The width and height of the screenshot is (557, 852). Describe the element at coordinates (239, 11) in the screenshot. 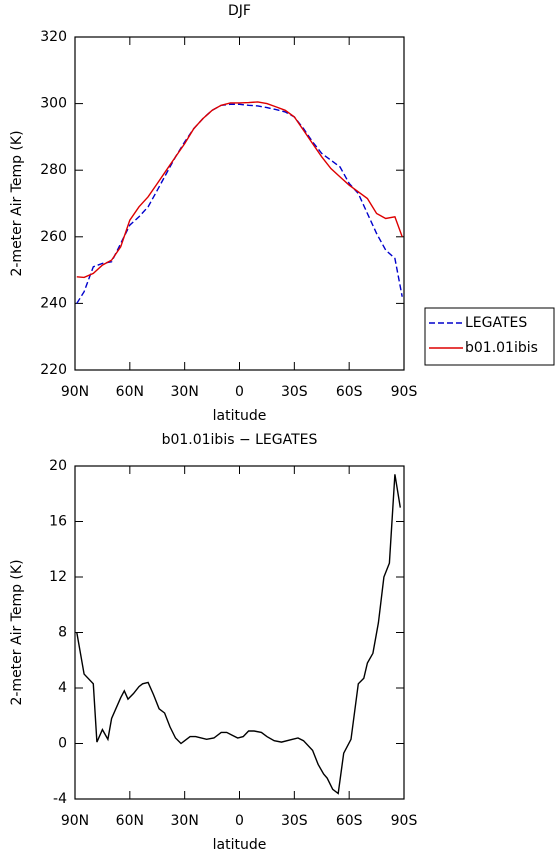

I see `chart-title: DJF` at that location.